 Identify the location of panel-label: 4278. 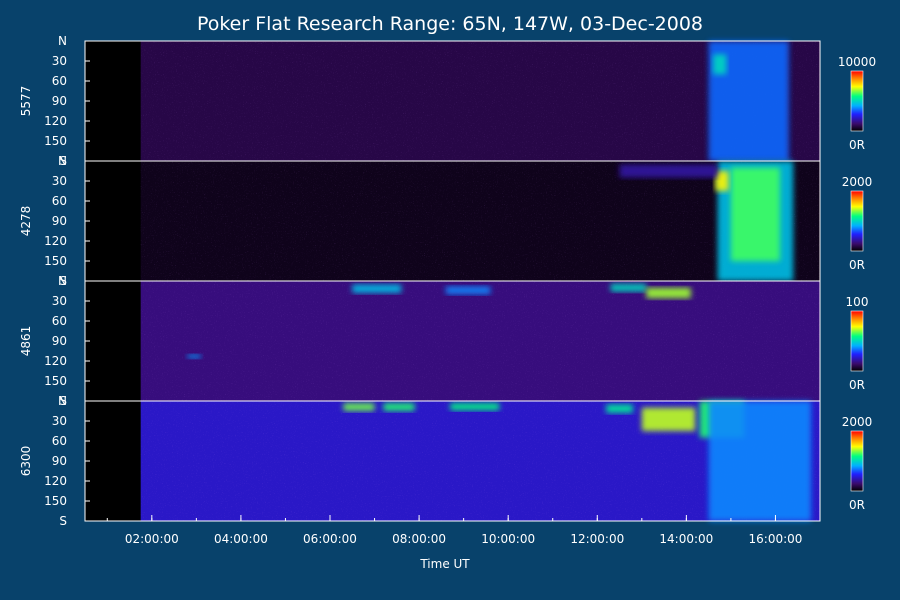
(26, 221).